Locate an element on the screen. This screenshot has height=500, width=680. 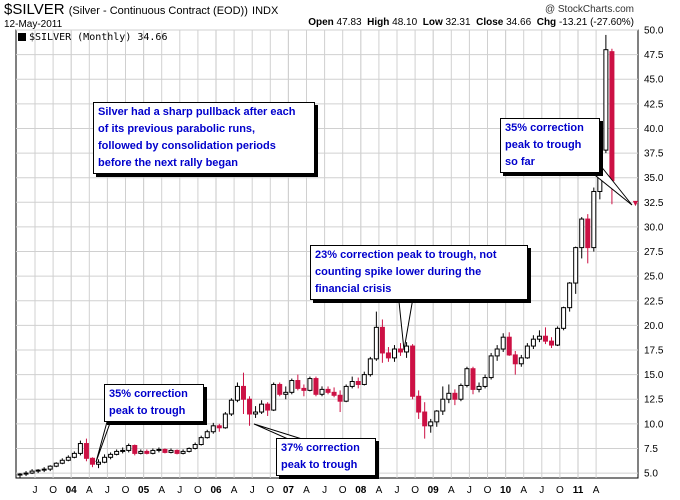
high-value: 48.10 is located at coordinates (405, 22).